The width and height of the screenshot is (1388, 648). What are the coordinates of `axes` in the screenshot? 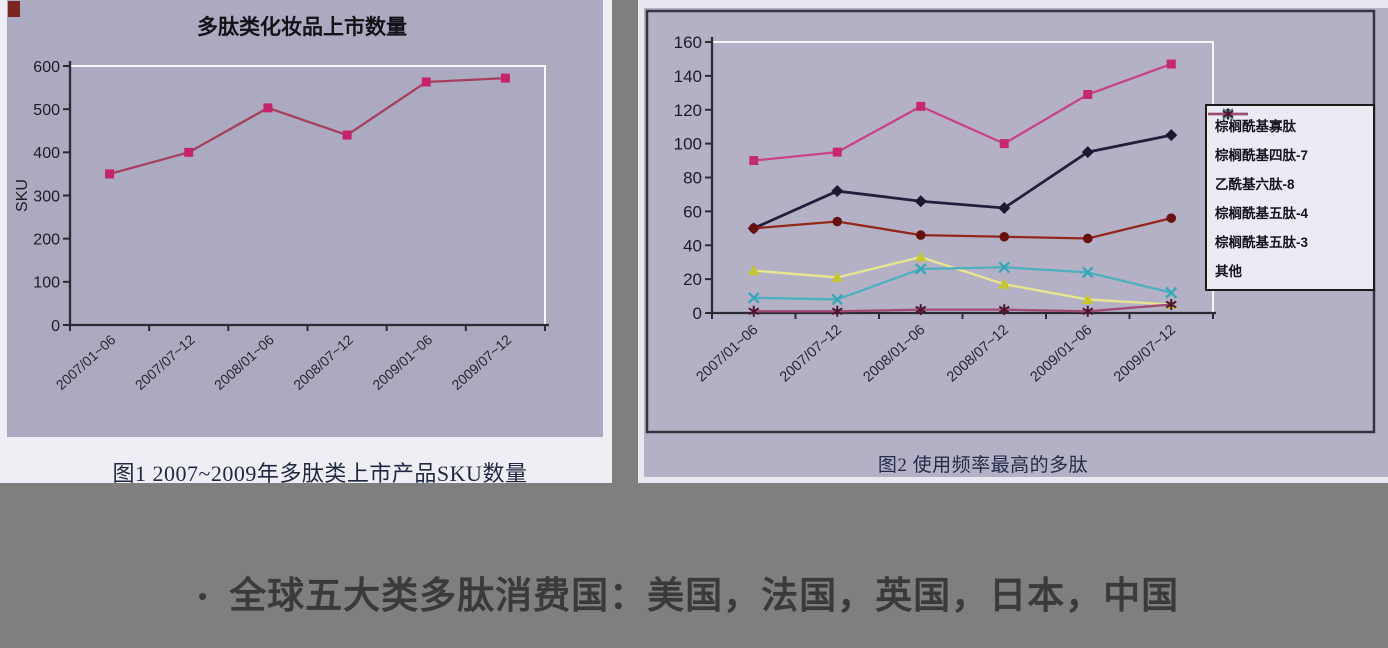 It's located at (308, 194).